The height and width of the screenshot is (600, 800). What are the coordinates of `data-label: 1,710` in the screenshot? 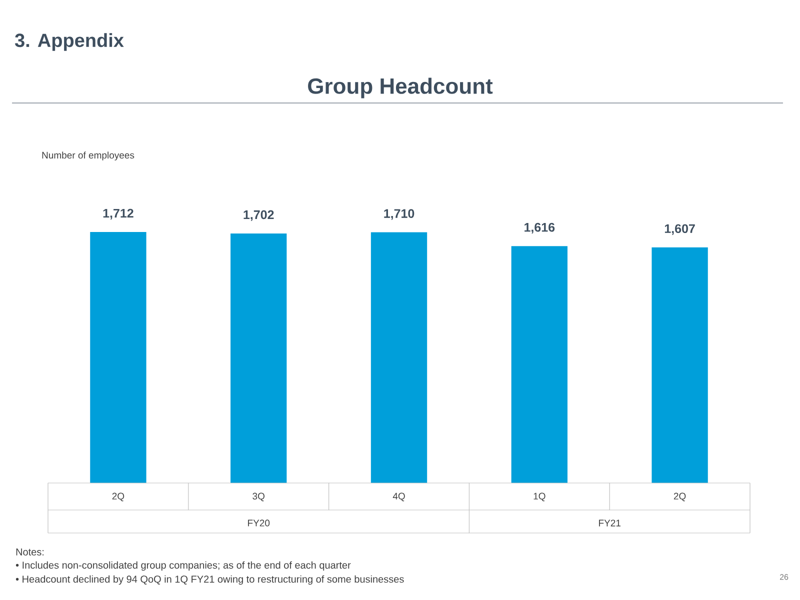 It's located at (399, 214).